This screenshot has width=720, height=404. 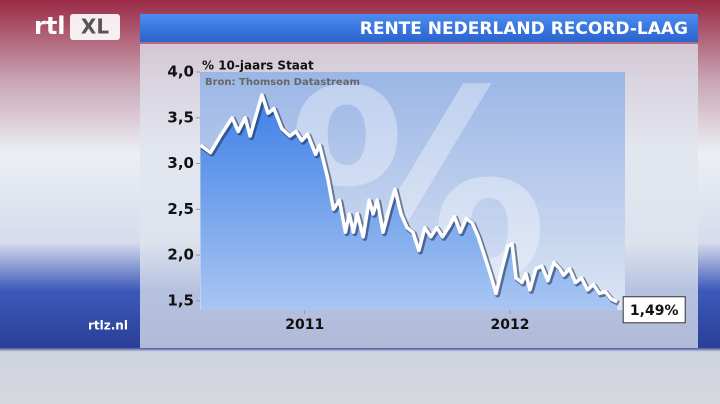 I want to click on source-note: Bron: Thomson Datastream, so click(x=282, y=82).